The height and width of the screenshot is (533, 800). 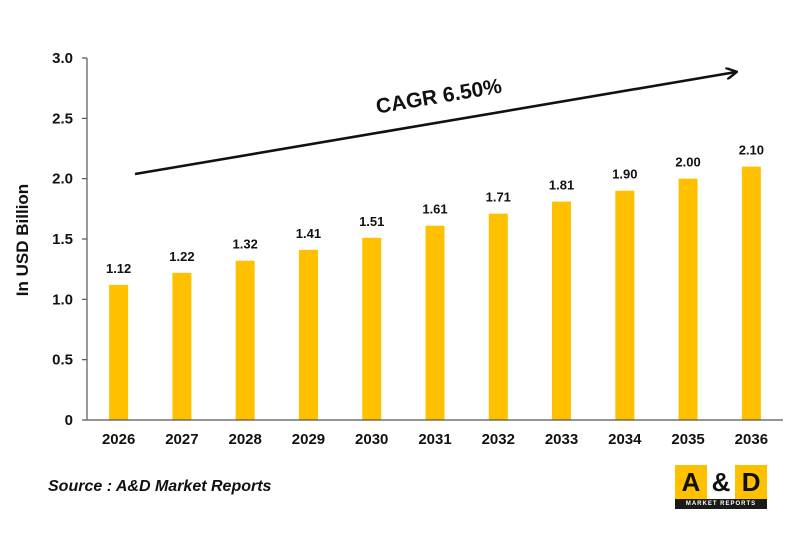 I want to click on y-tick-label: 2.5, so click(x=62, y=118).